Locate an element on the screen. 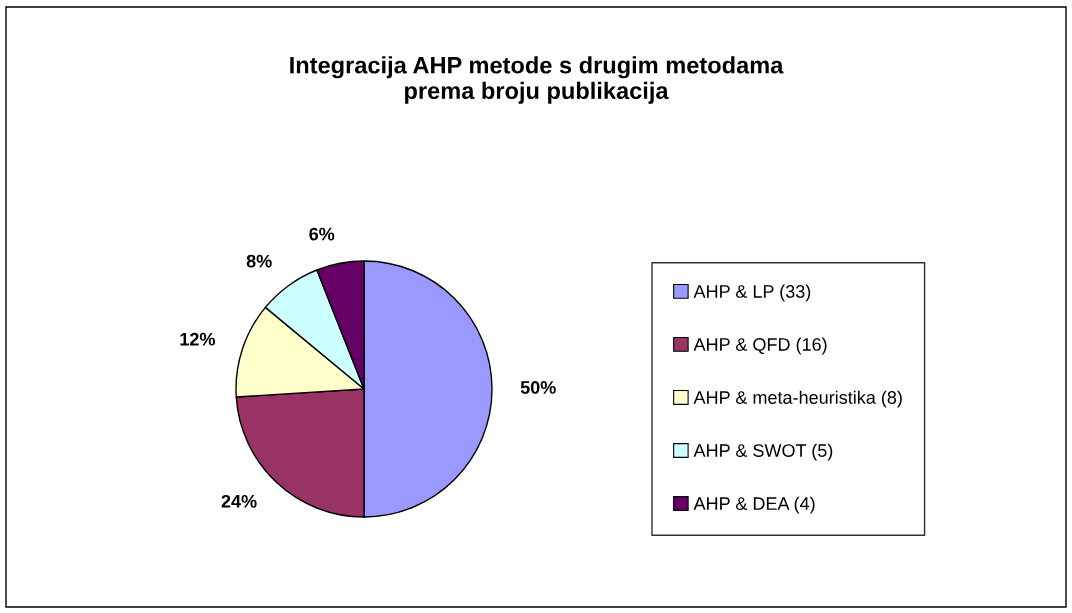 The height and width of the screenshot is (613, 1072). data-label: 8% is located at coordinates (259, 261).